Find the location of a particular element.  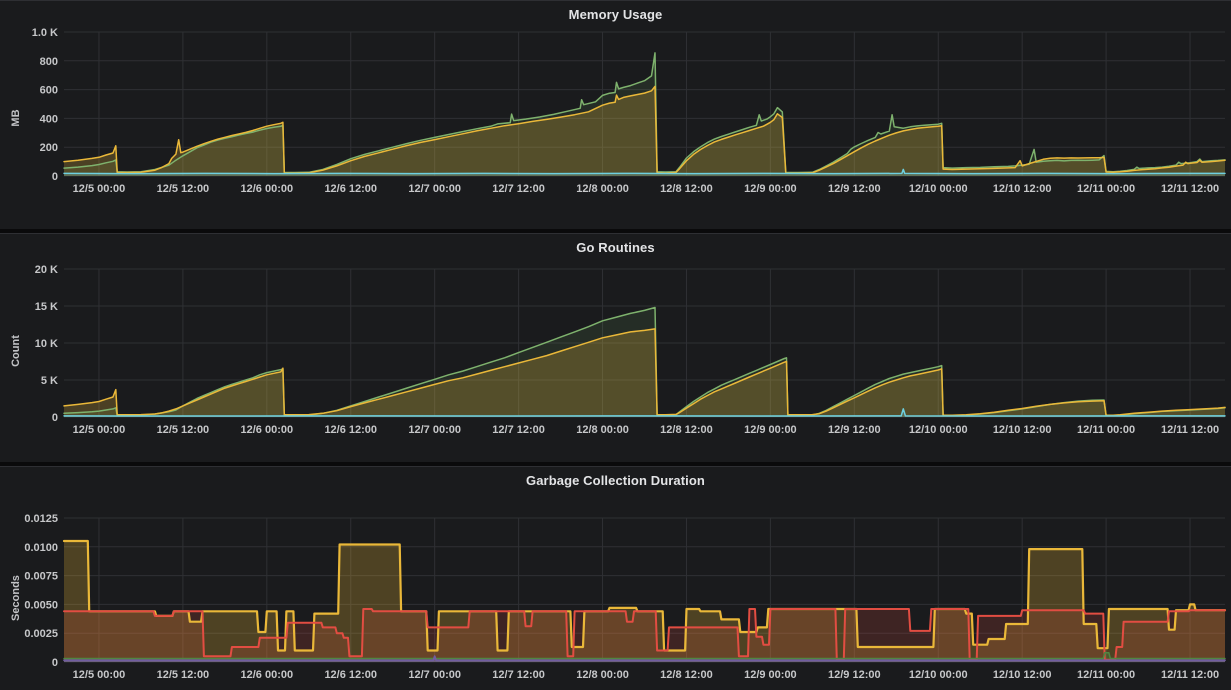

memory-yellow-fill is located at coordinates (644, 131).